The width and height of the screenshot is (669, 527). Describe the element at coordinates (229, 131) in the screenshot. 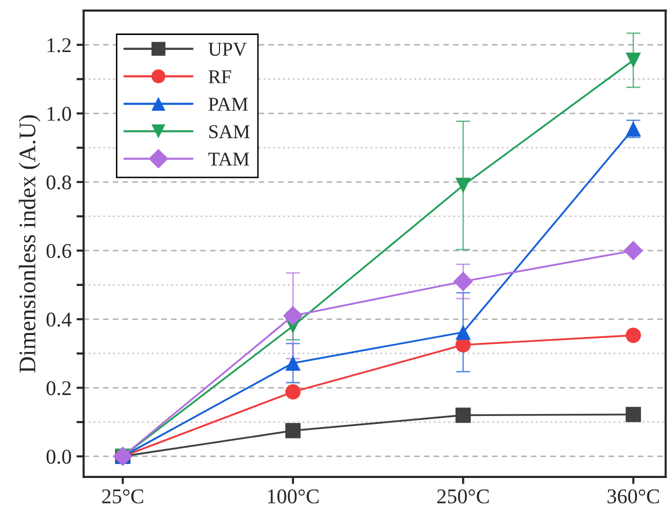

I see `legend-label: SAM` at that location.